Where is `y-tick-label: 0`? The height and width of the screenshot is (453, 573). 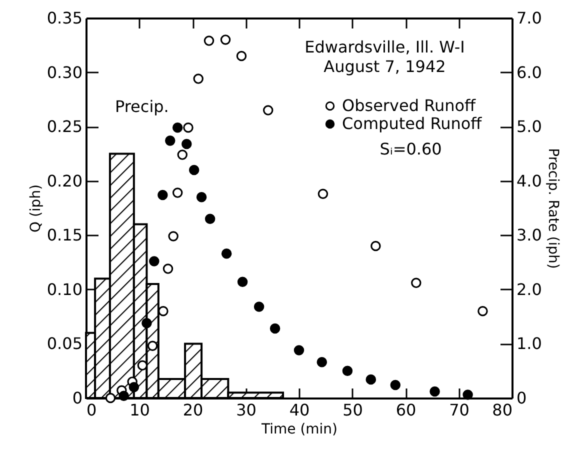 y-tick-label: 0 is located at coordinates (77, 398).